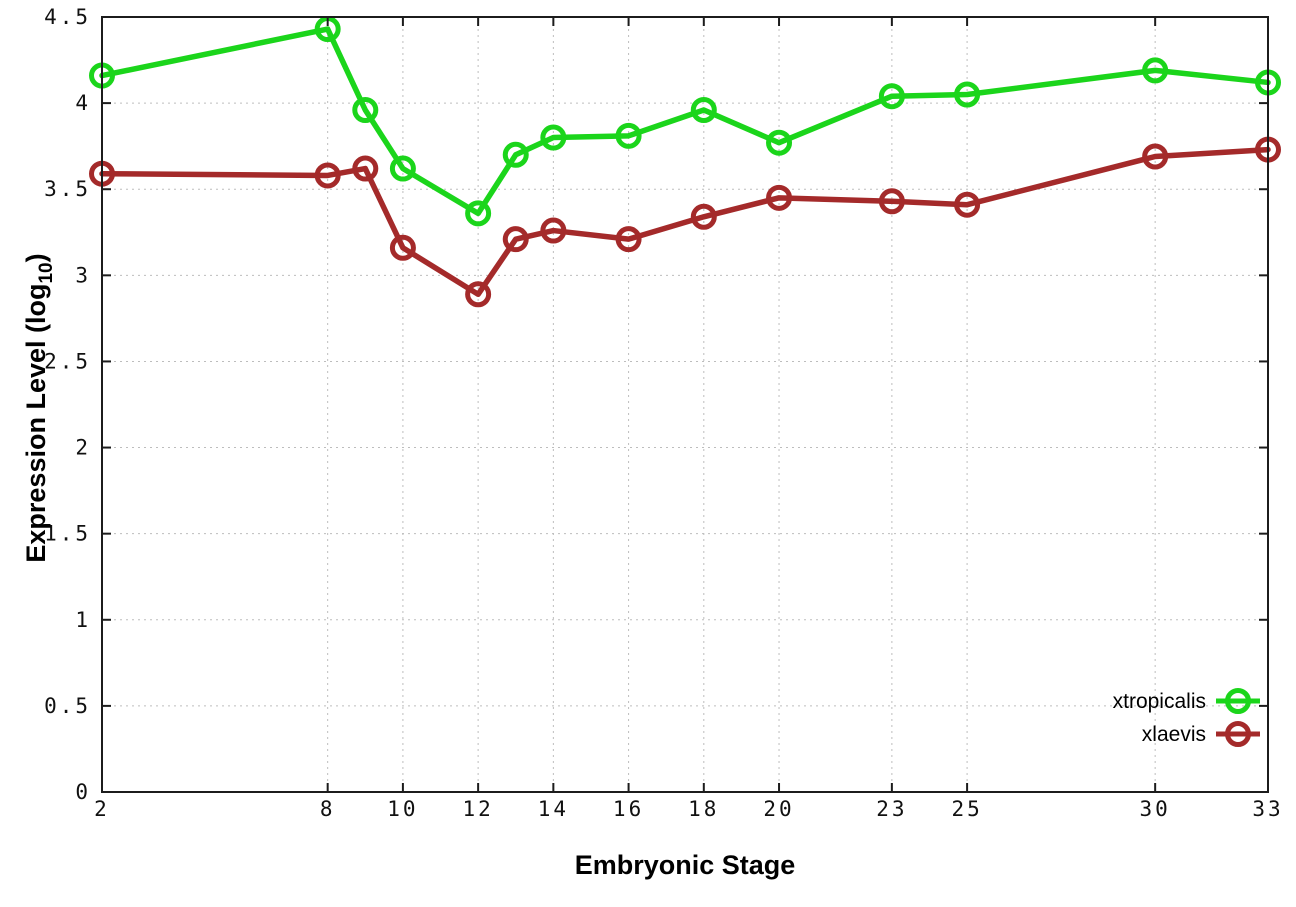 Image resolution: width=1296 pixels, height=907 pixels. I want to click on x-axis-title: Embryonic Stage, so click(685, 865).